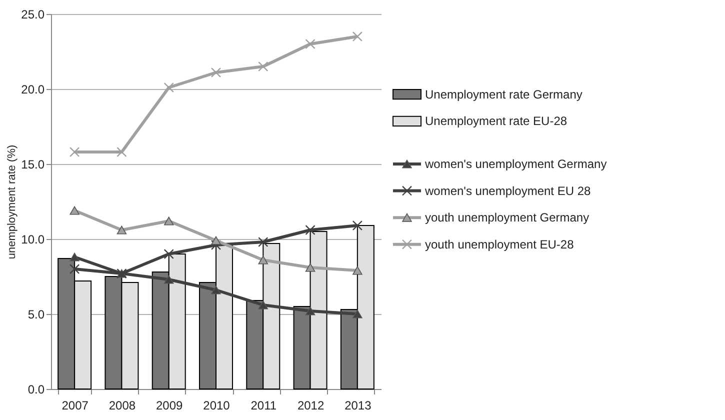  Describe the element at coordinates (508, 191) in the screenshot. I see `legend-label: women's unemployment EU 28` at that location.